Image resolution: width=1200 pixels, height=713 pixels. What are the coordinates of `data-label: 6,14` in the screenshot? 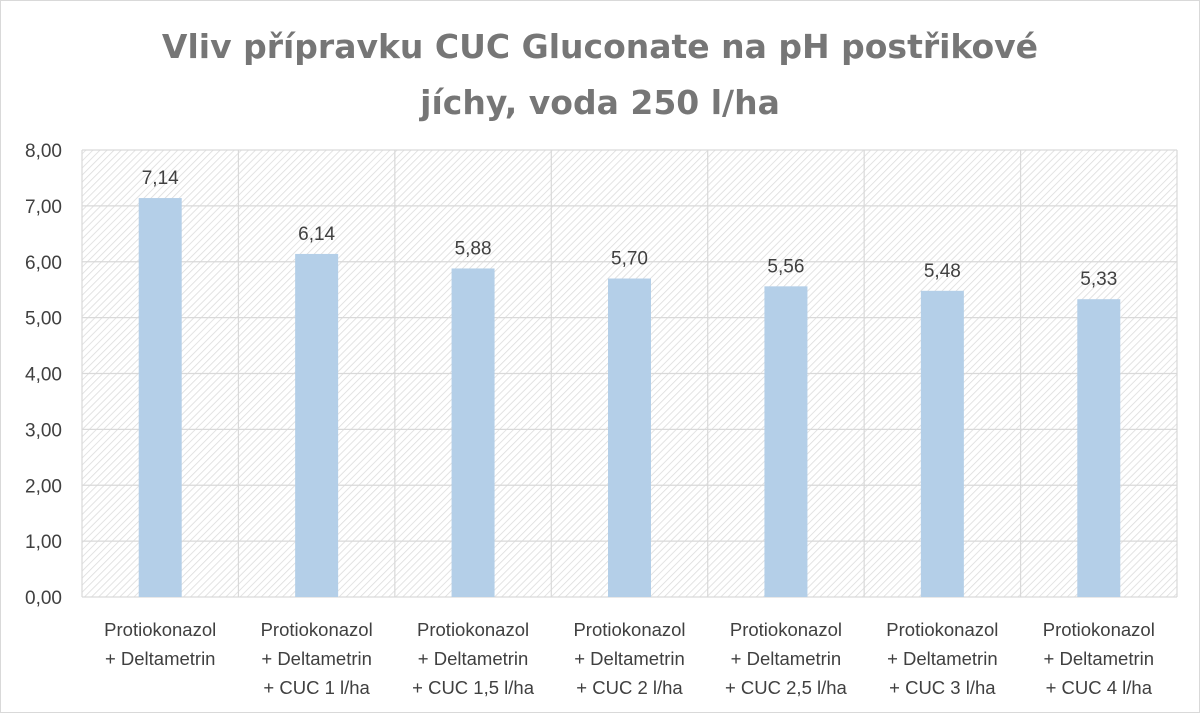 It's located at (316, 234).